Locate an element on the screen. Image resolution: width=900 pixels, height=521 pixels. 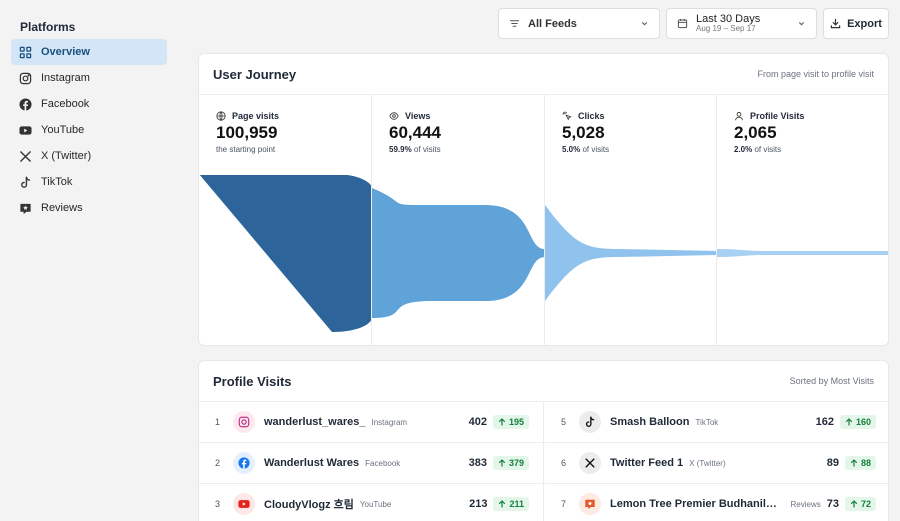
rank: 6 is located at coordinates (564, 463).